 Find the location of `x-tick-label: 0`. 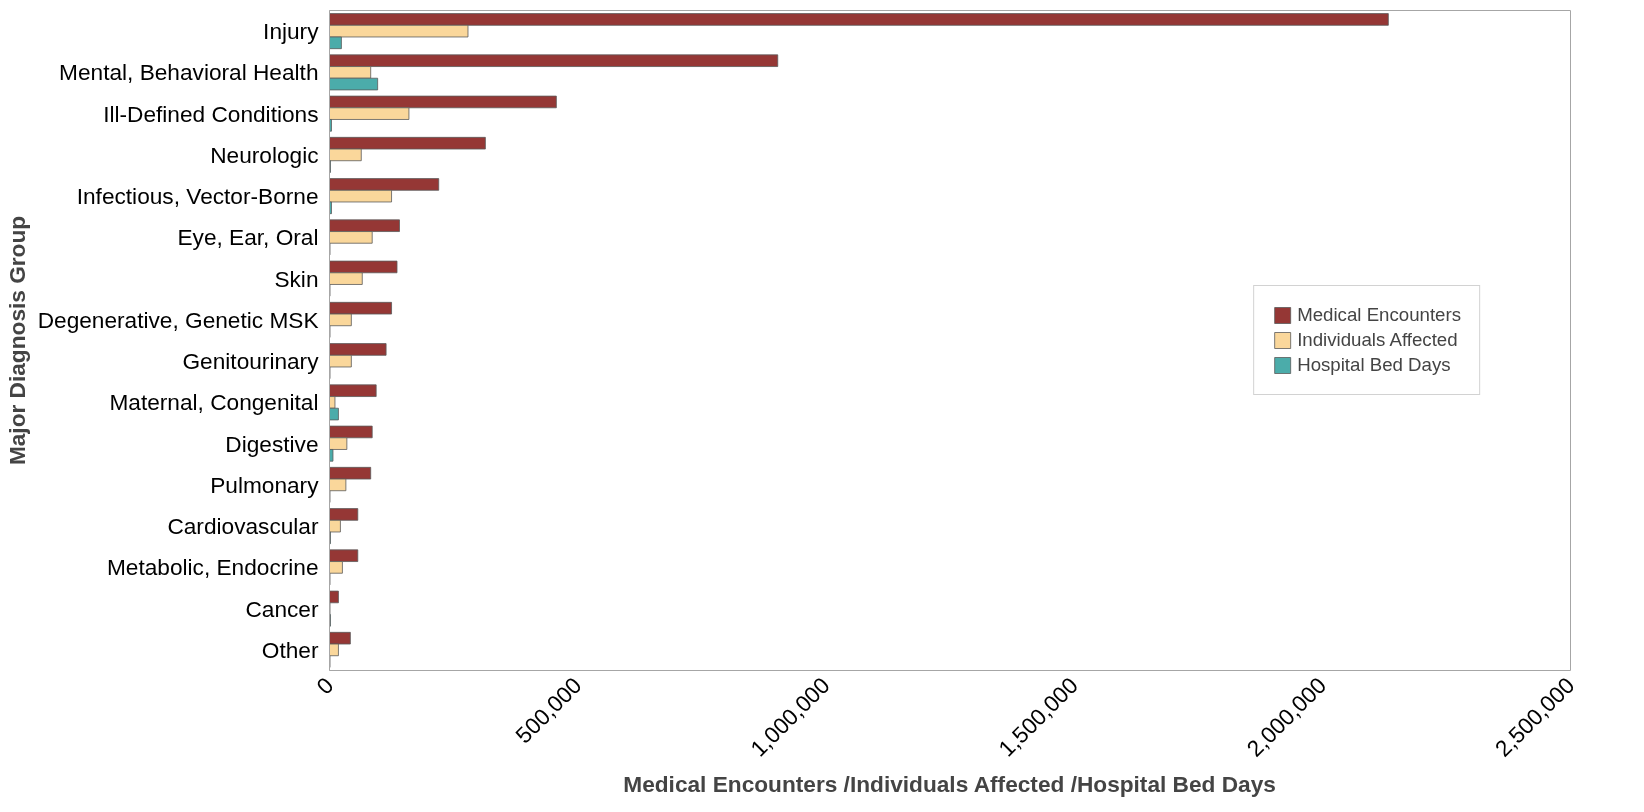

x-tick-label: 0 is located at coordinates (325, 685).